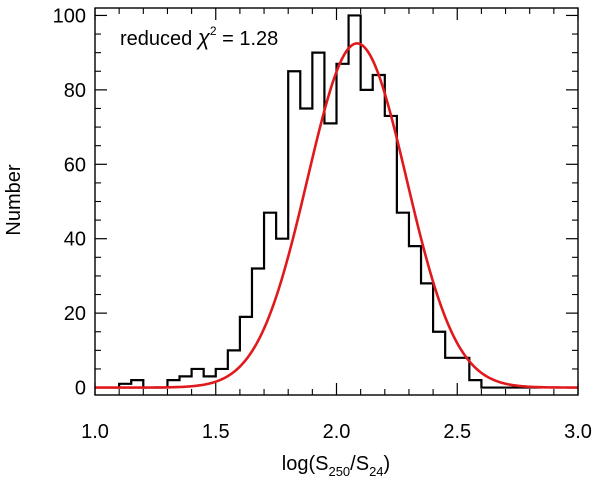 This screenshot has width=600, height=488. What do you see at coordinates (14, 199) in the screenshot?
I see `y-axis-label: Number` at bounding box center [14, 199].